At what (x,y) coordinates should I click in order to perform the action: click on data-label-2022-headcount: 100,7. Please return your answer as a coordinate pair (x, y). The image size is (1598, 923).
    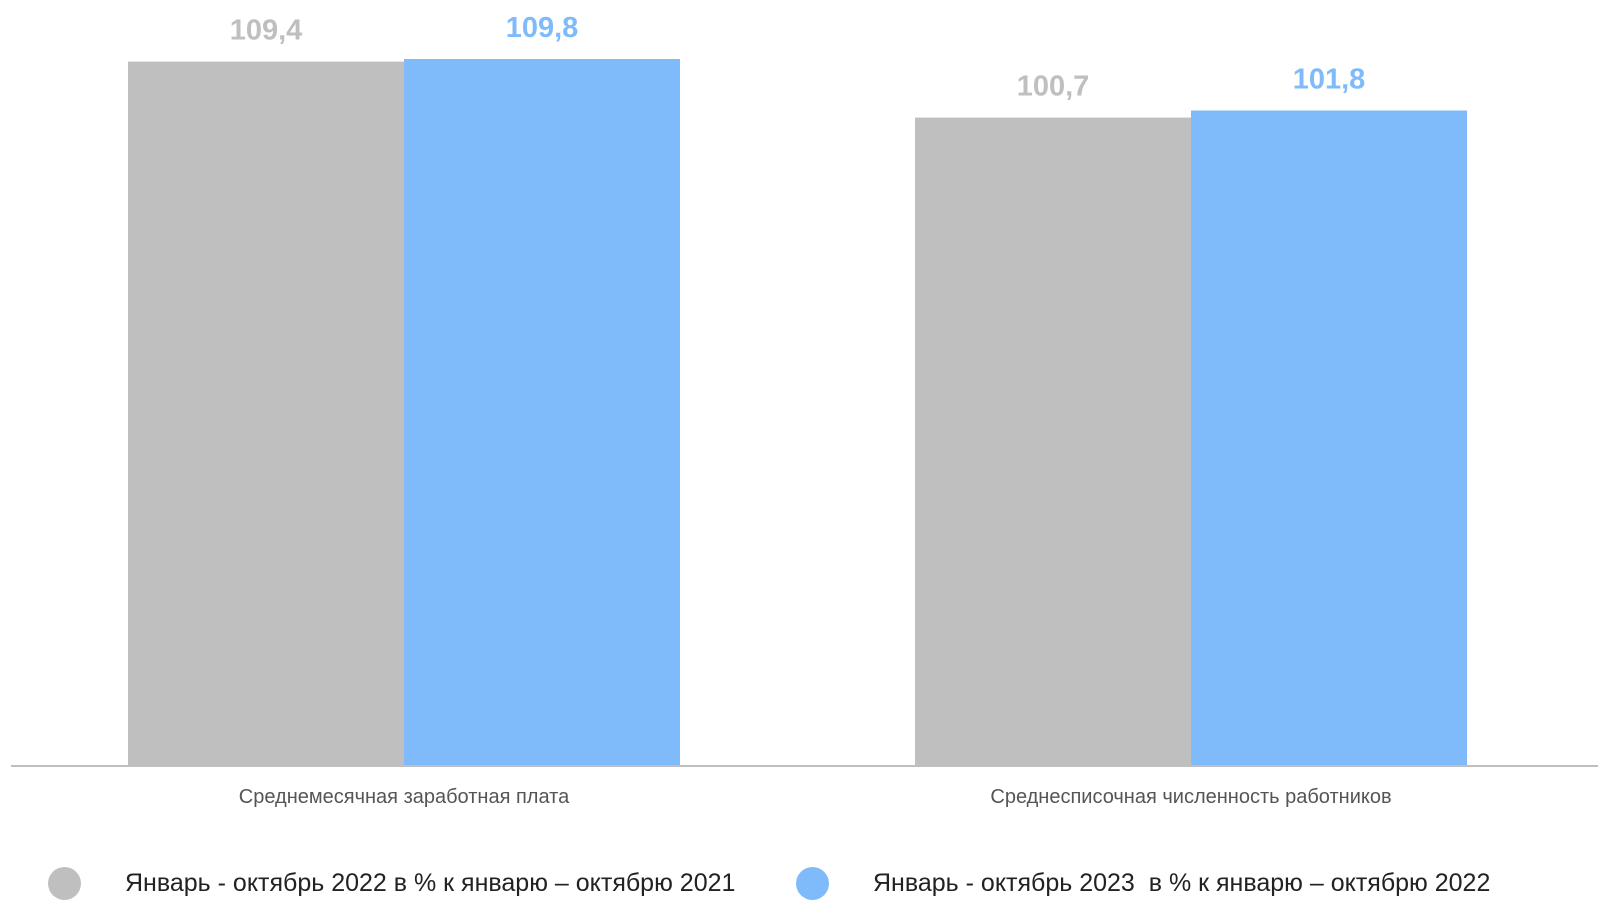
    Looking at the image, I should click on (1053, 87).